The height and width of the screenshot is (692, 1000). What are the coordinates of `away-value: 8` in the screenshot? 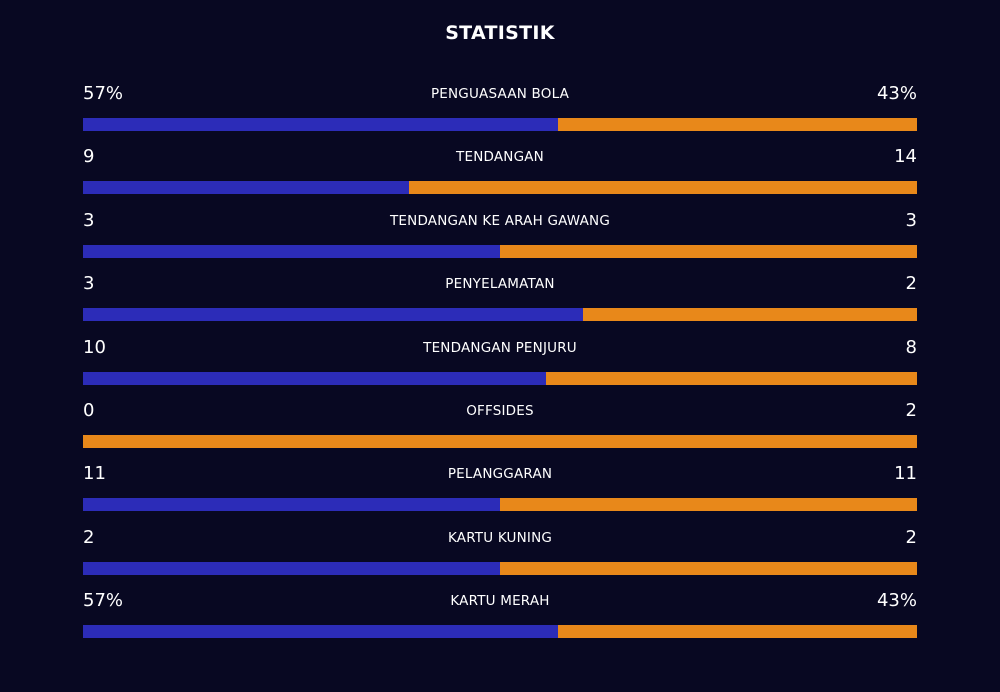 It's located at (911, 347).